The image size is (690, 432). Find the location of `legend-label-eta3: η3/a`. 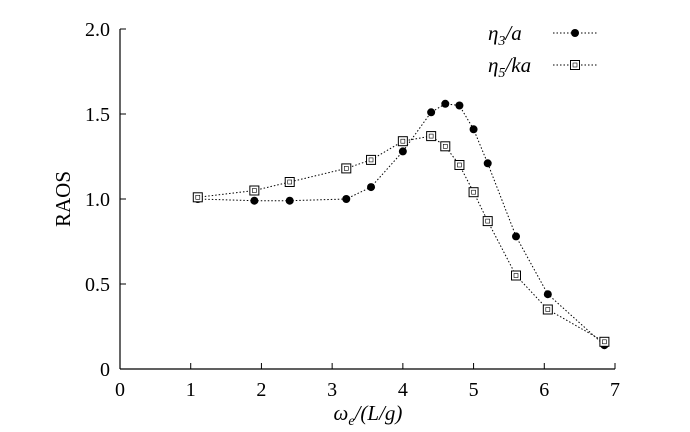

legend-label-eta3: η3/a is located at coordinates (505, 35).